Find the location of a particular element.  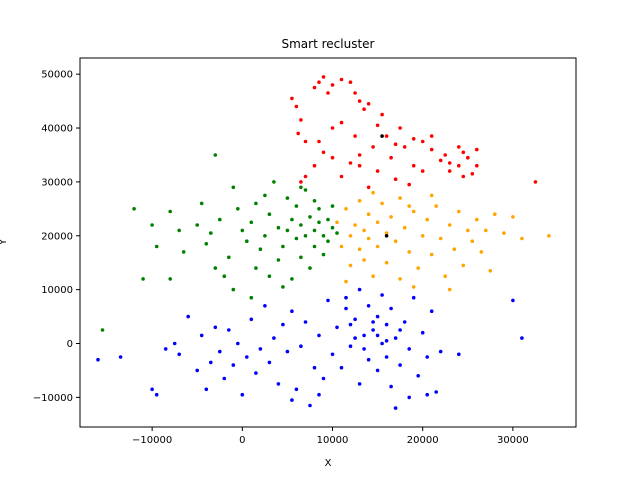

y-tick-label-2: 10000 is located at coordinates (57, 290).